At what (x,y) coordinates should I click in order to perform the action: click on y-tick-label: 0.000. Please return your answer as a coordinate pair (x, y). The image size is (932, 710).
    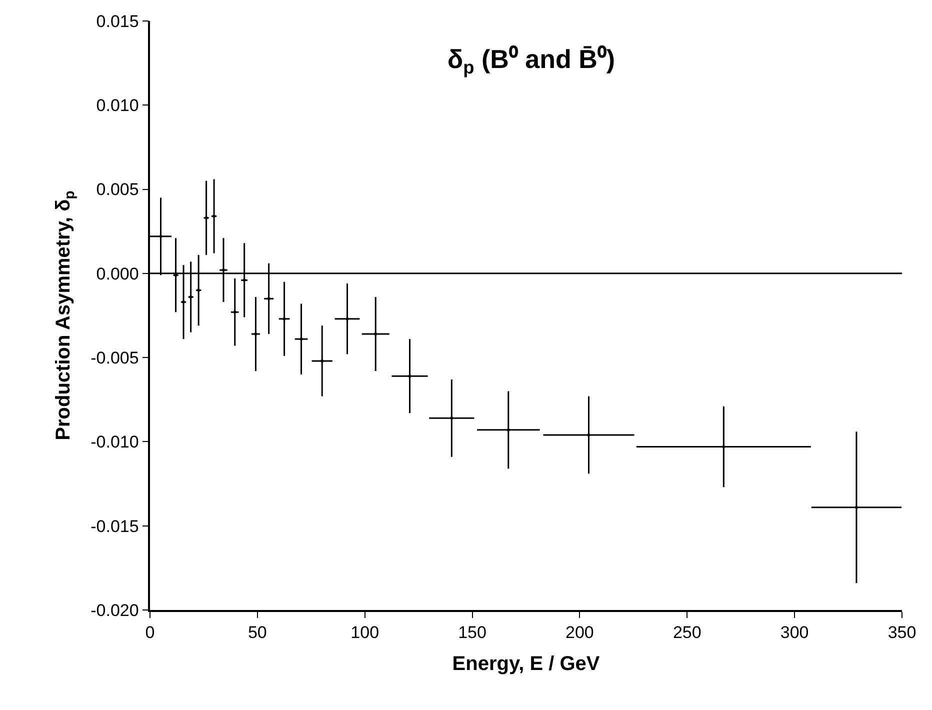
    Looking at the image, I should click on (117, 274).